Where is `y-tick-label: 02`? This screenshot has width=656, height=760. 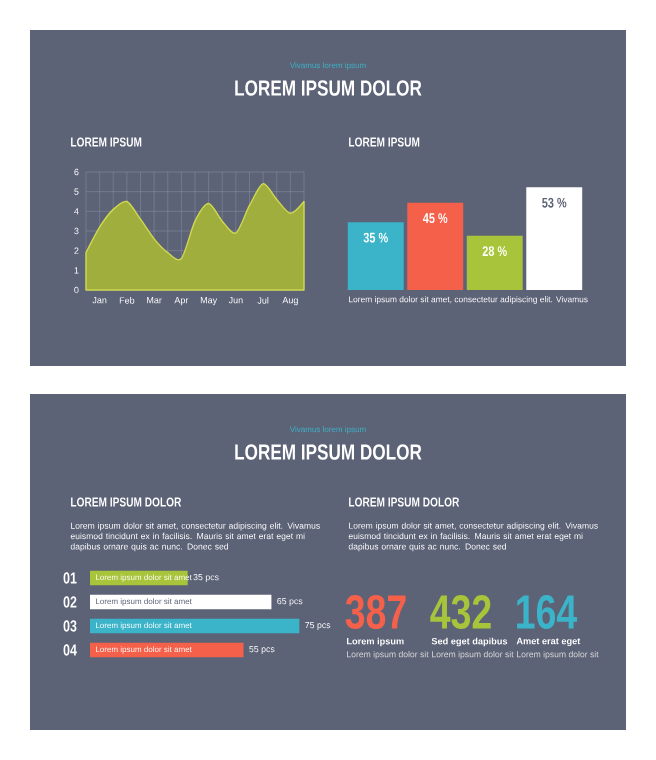 y-tick-label: 02 is located at coordinates (70, 602).